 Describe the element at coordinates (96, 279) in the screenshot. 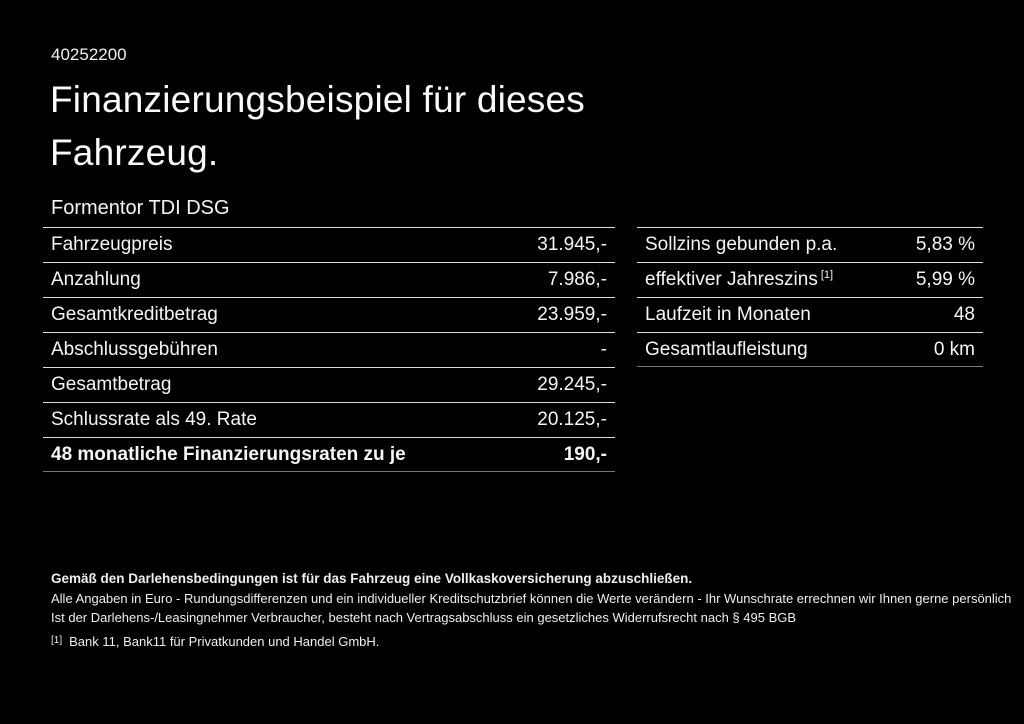

I see `row-label: Anzahlung` at that location.